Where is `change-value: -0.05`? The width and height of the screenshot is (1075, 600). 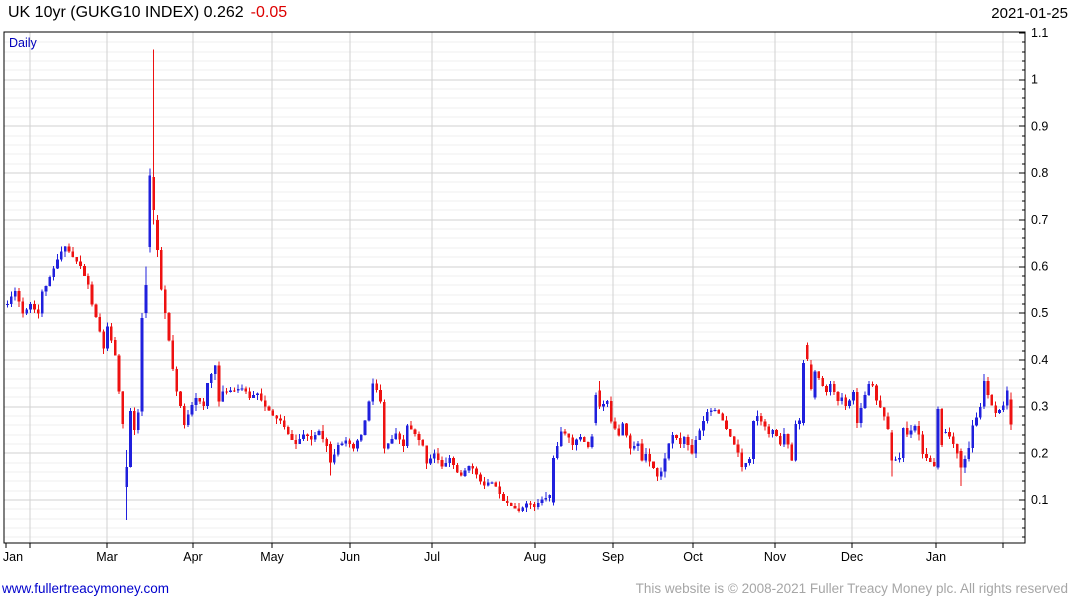 change-value: -0.05 is located at coordinates (269, 12).